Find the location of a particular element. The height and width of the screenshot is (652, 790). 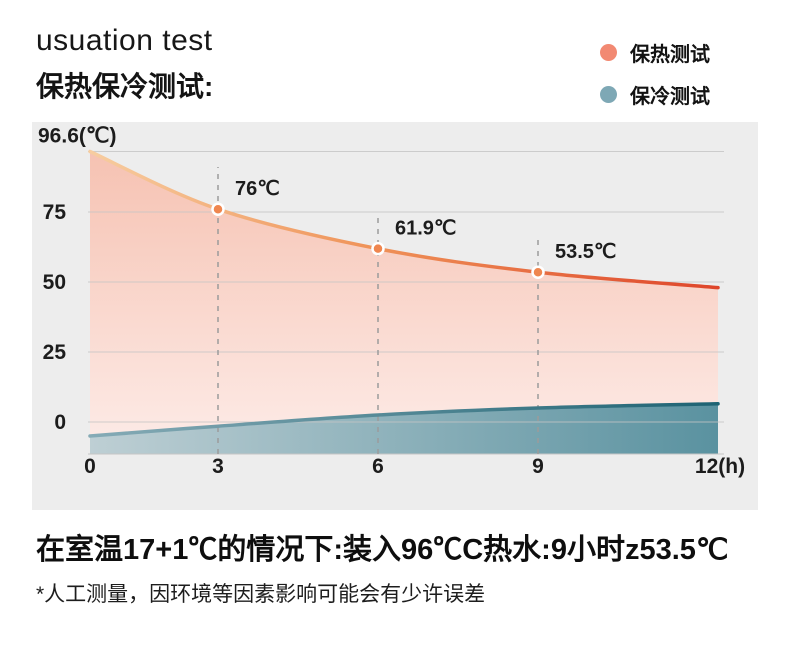

title-english: usuation test is located at coordinates (124, 40).